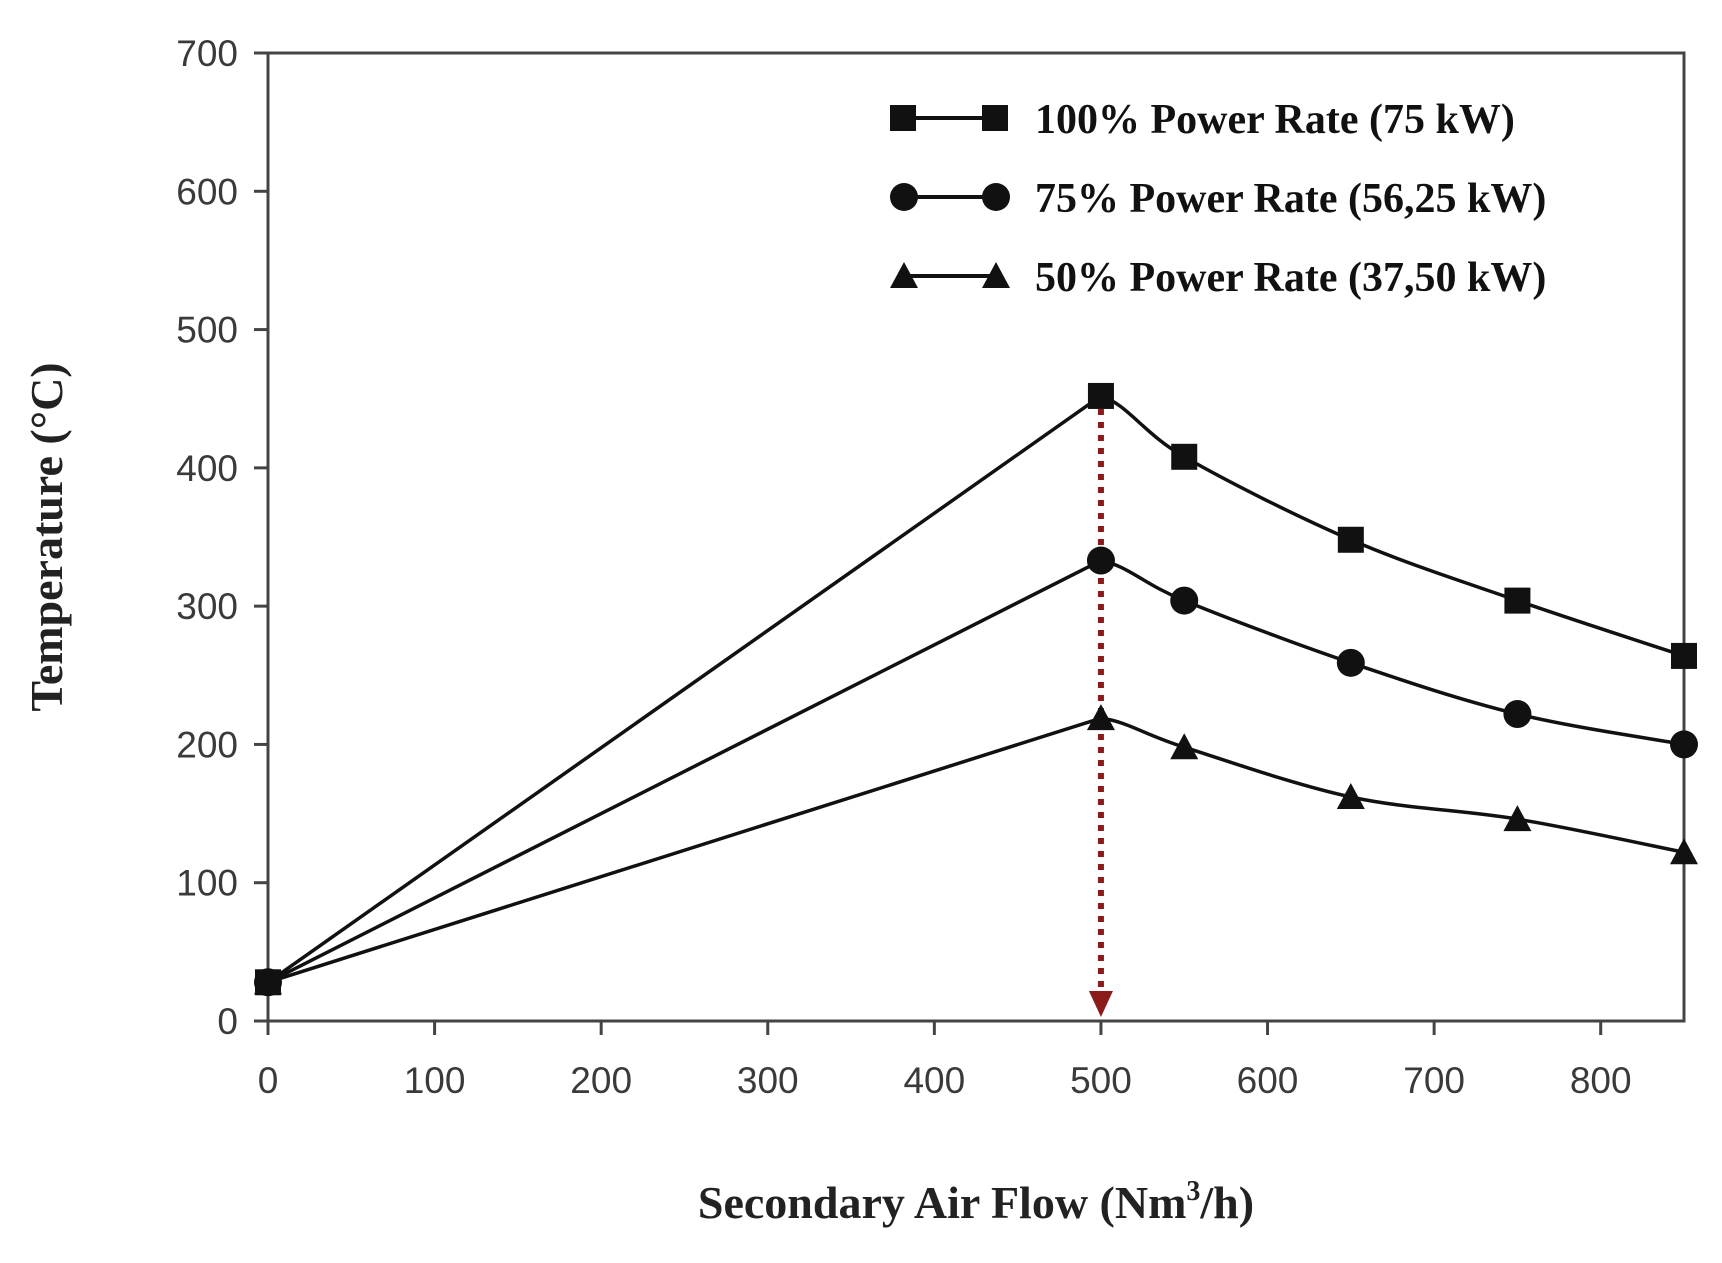 This screenshot has height=1263, width=1722. I want to click on y-tick-label: 700, so click(207, 53).